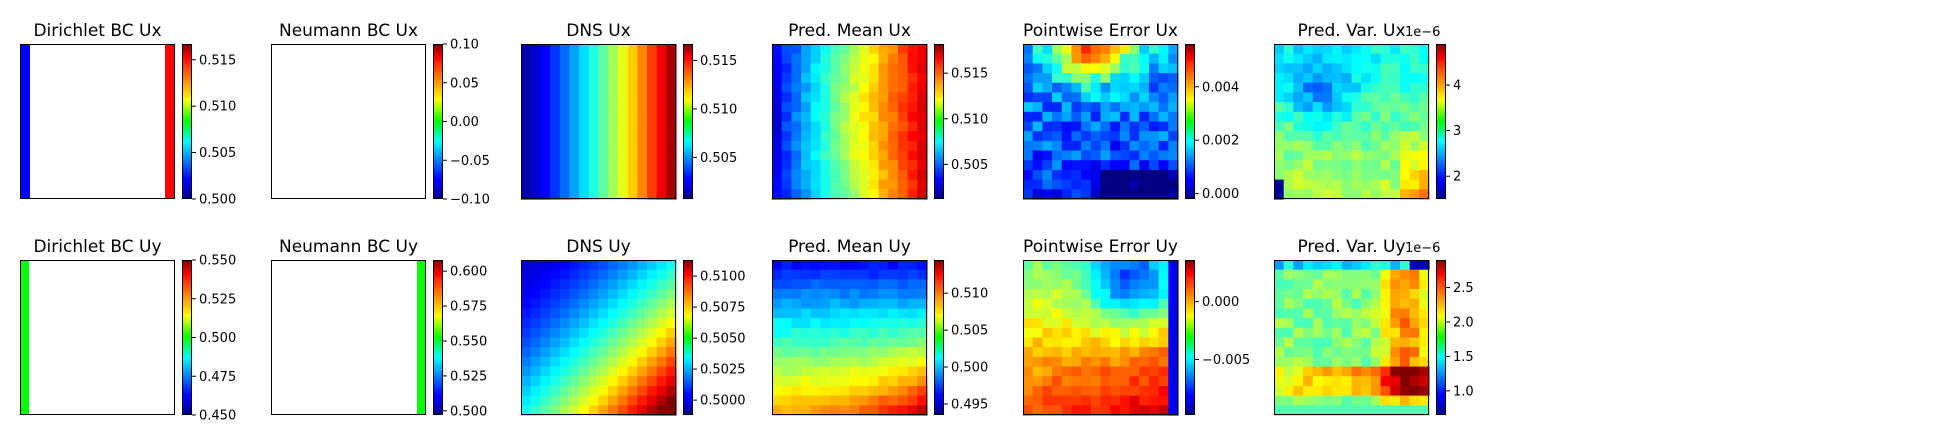 The height and width of the screenshot is (440, 1936). Describe the element at coordinates (170, 121) in the screenshot. I see `boundary-strip-right` at that location.